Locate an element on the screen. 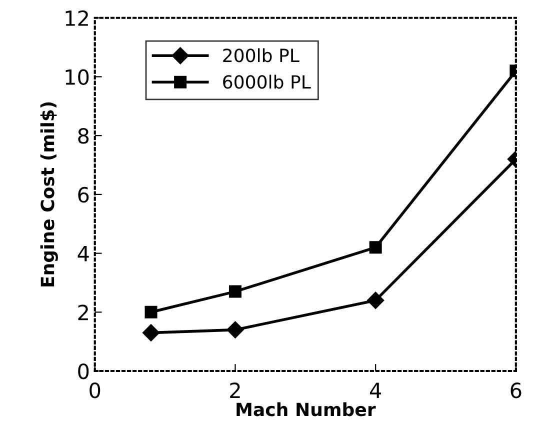  y-tick-label: 2 is located at coordinates (83, 312).